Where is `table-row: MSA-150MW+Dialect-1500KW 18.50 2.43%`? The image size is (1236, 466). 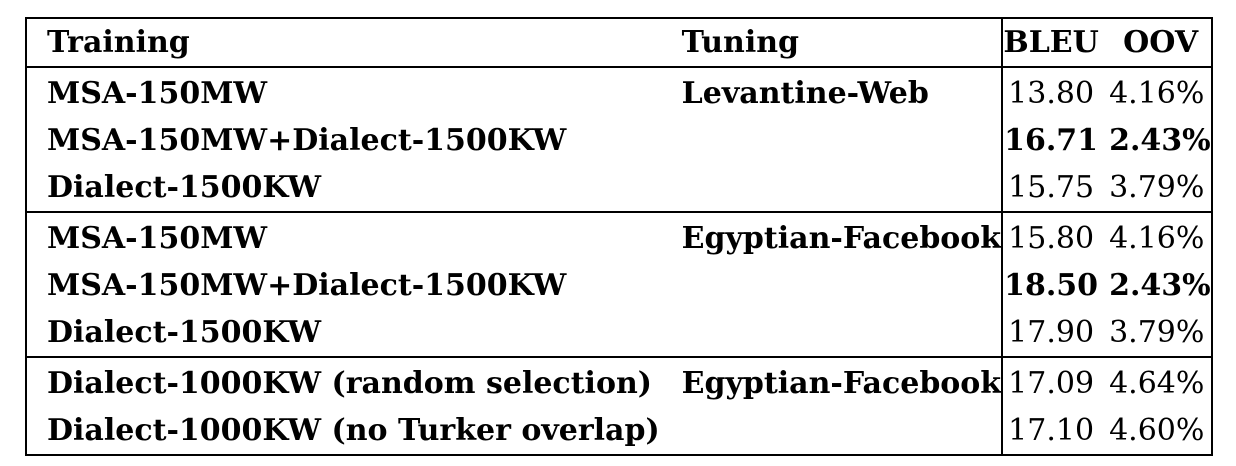 table-row: MSA-150MW+Dialect-1500KW 18.50 2.43% is located at coordinates (619, 285).